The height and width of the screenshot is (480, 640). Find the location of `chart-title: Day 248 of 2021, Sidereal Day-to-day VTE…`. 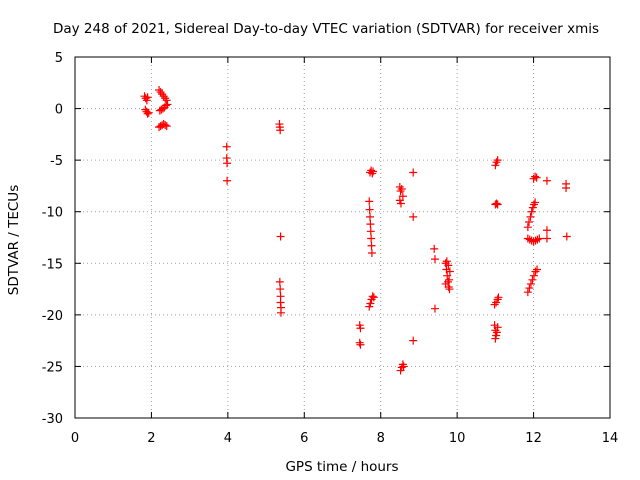

chart-title: Day 248 of 2021, Sidereal Day-to-day VTE… is located at coordinates (326, 29).